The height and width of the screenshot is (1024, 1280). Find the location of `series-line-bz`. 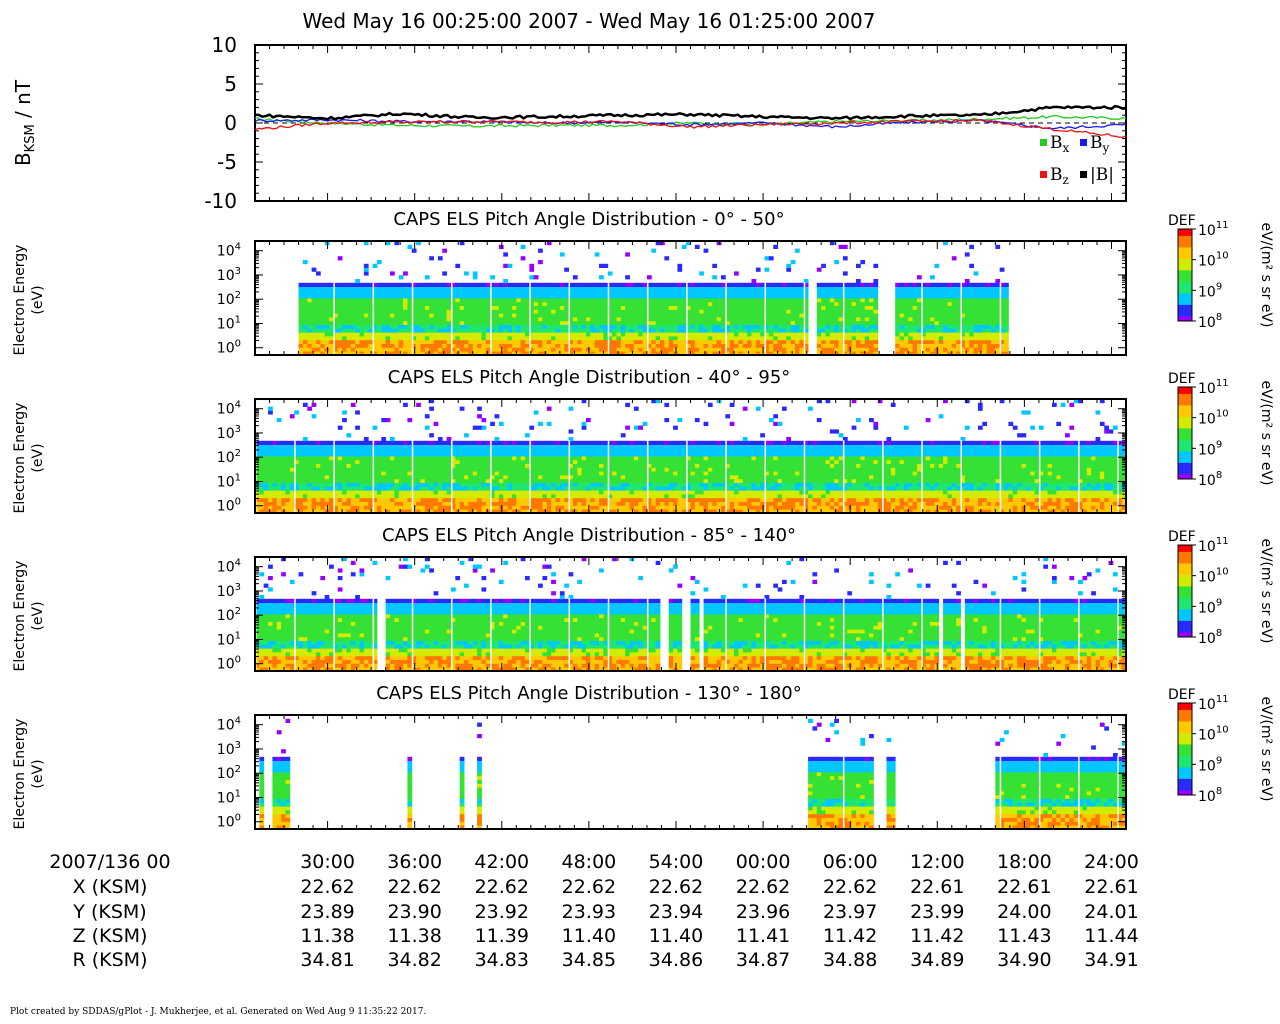

series-line-bz is located at coordinates (690, 128).